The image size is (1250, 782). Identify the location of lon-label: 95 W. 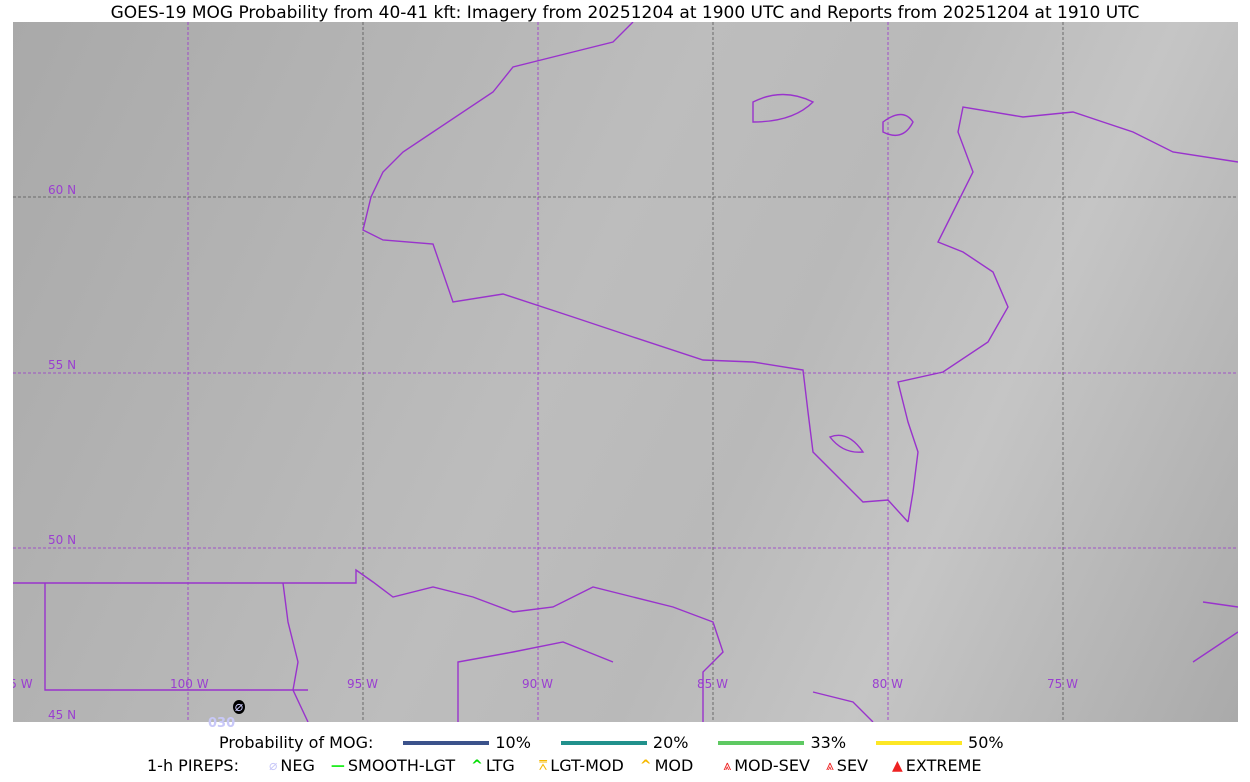
(362, 684).